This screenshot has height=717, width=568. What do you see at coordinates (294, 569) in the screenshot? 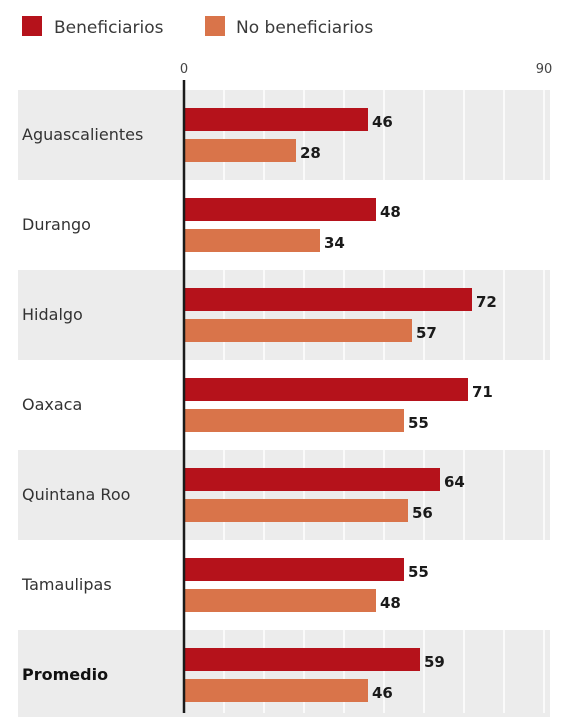
I see `bar-beneficiarios-tamaulipas` at bounding box center [294, 569].